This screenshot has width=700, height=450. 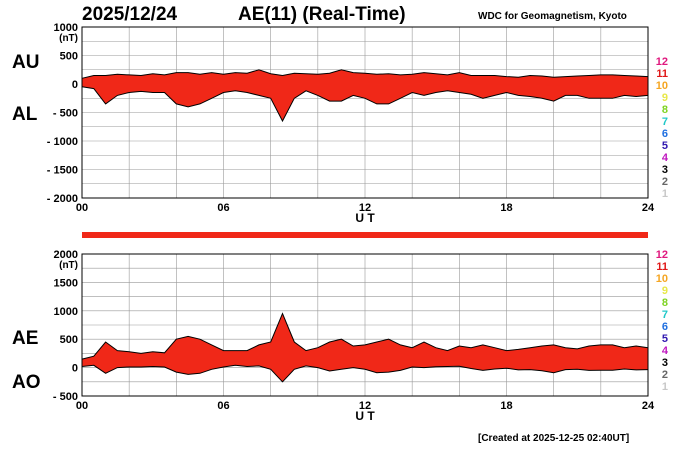 I want to click on bottom-ytick-label: 500, so click(x=69, y=340).